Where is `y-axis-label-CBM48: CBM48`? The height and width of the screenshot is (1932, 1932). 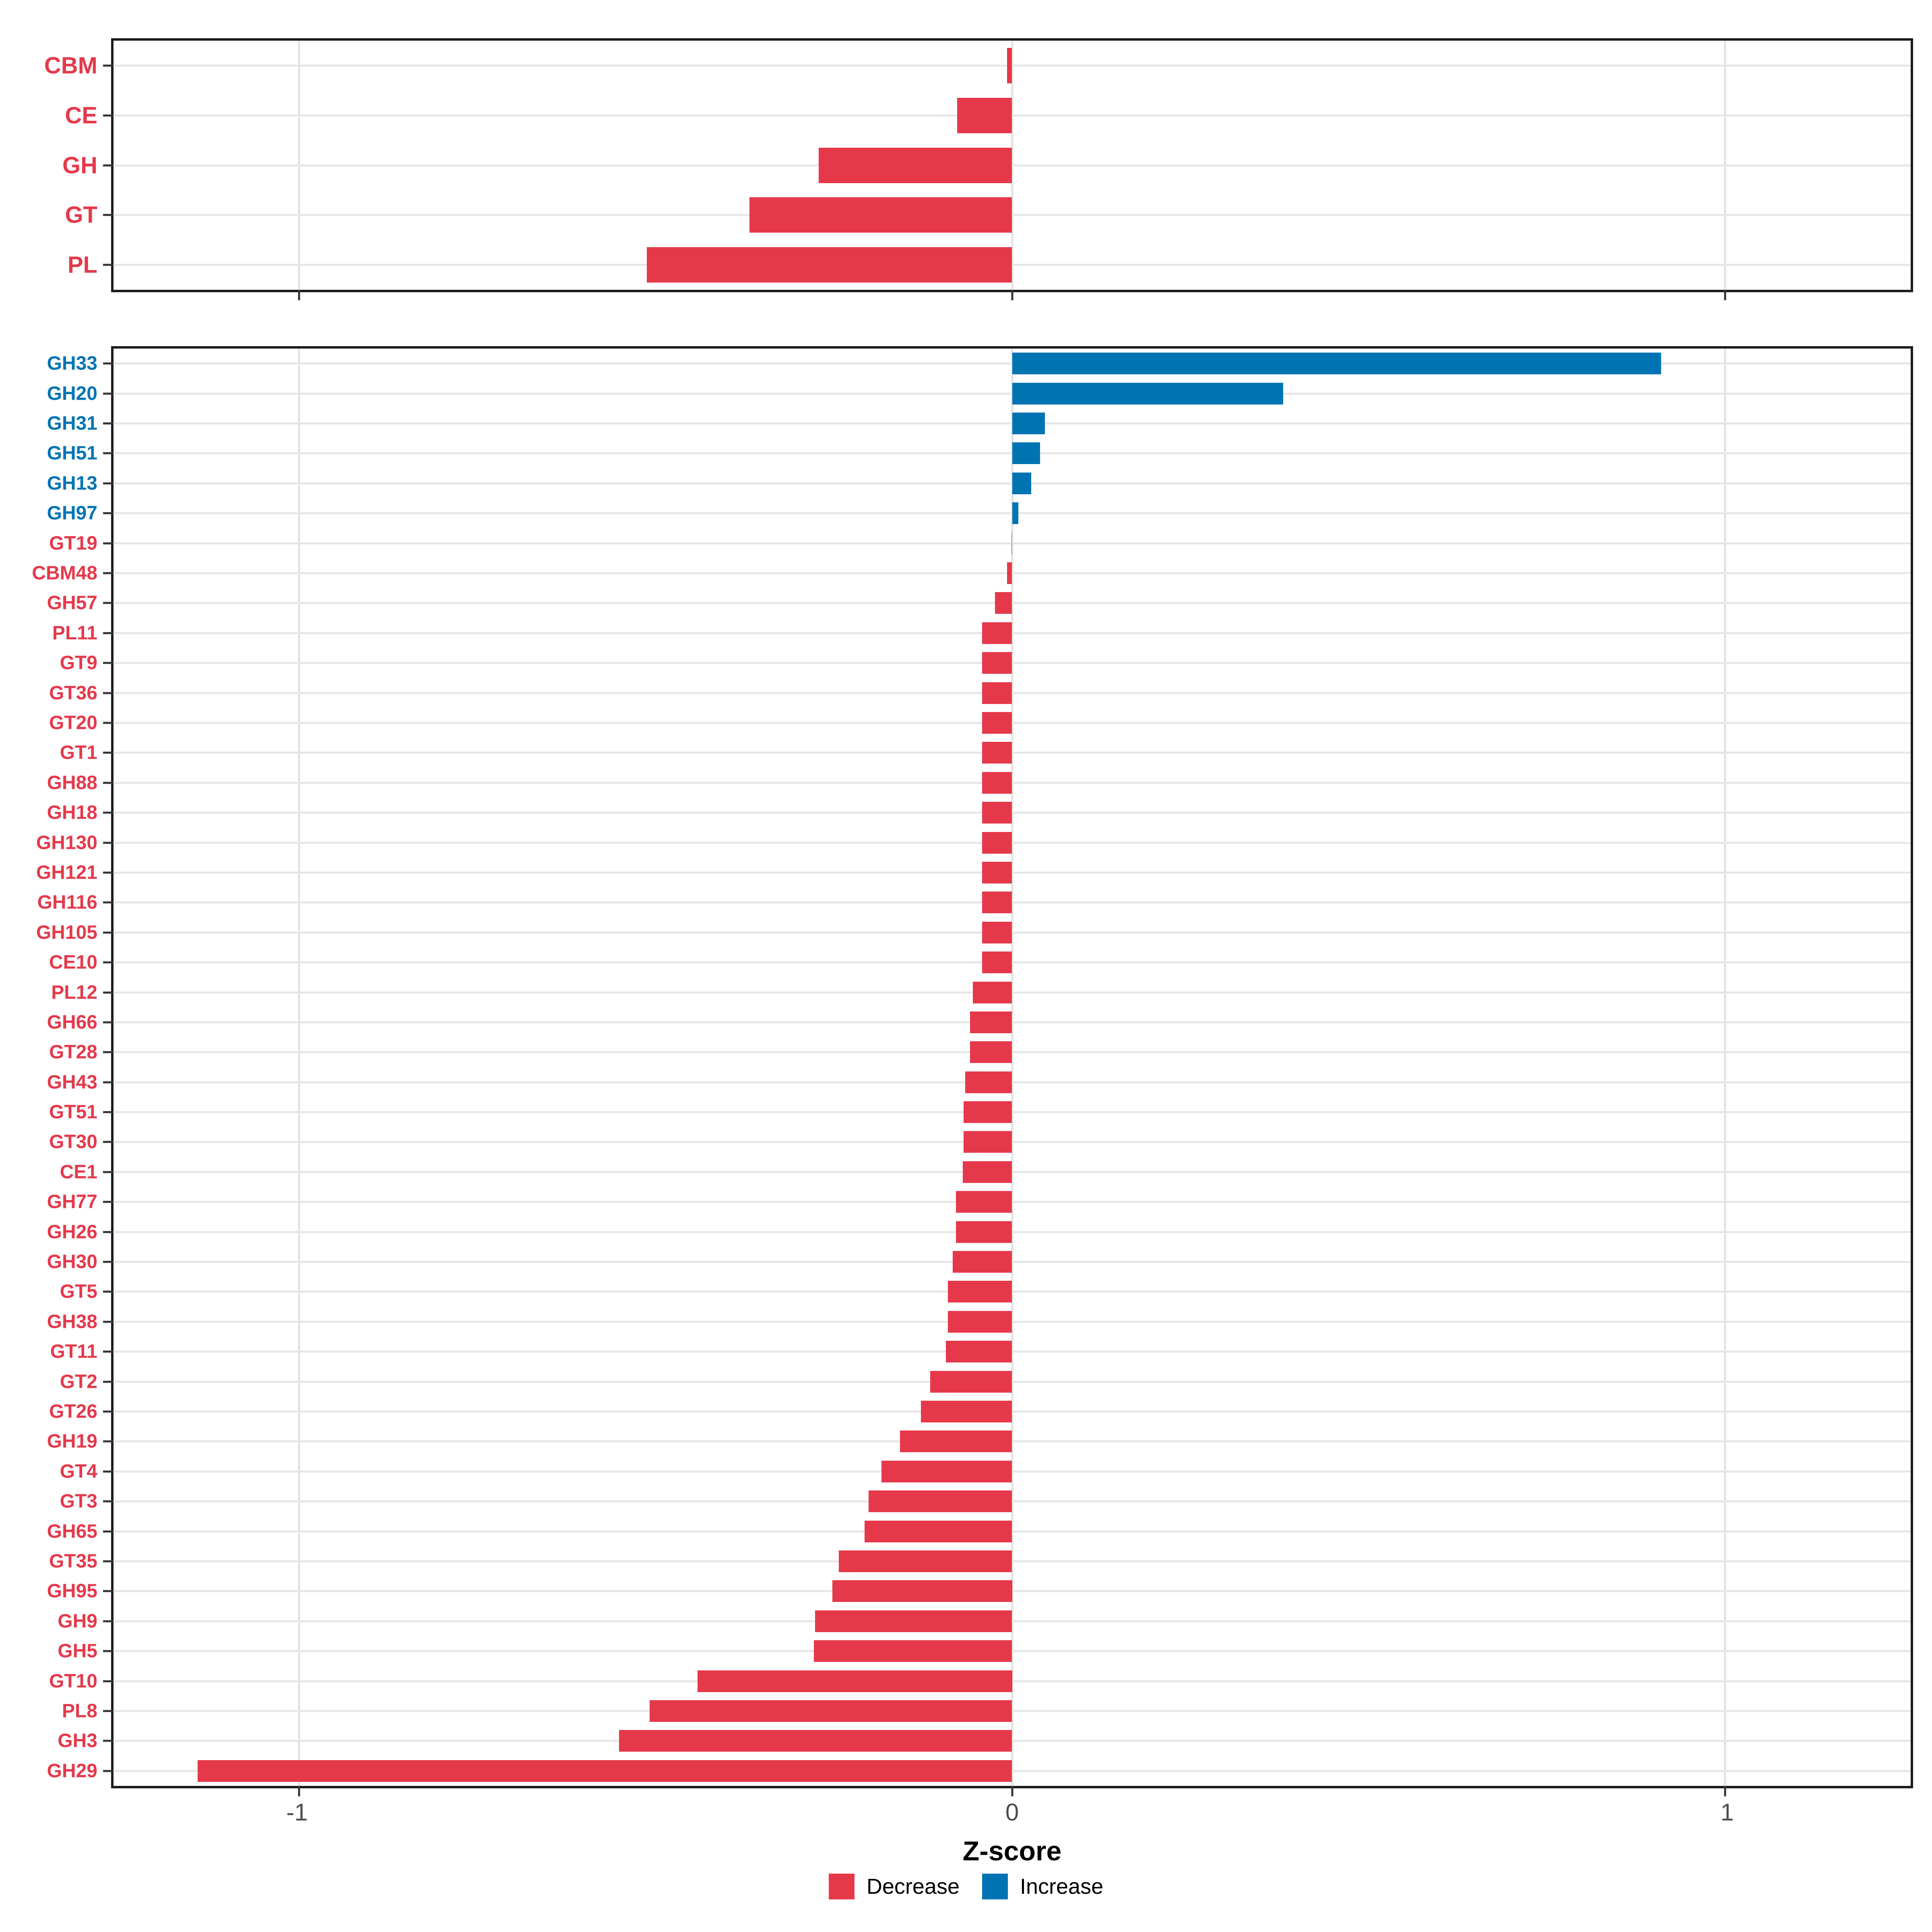 y-axis-label-CBM48: CBM48 is located at coordinates (64, 573).